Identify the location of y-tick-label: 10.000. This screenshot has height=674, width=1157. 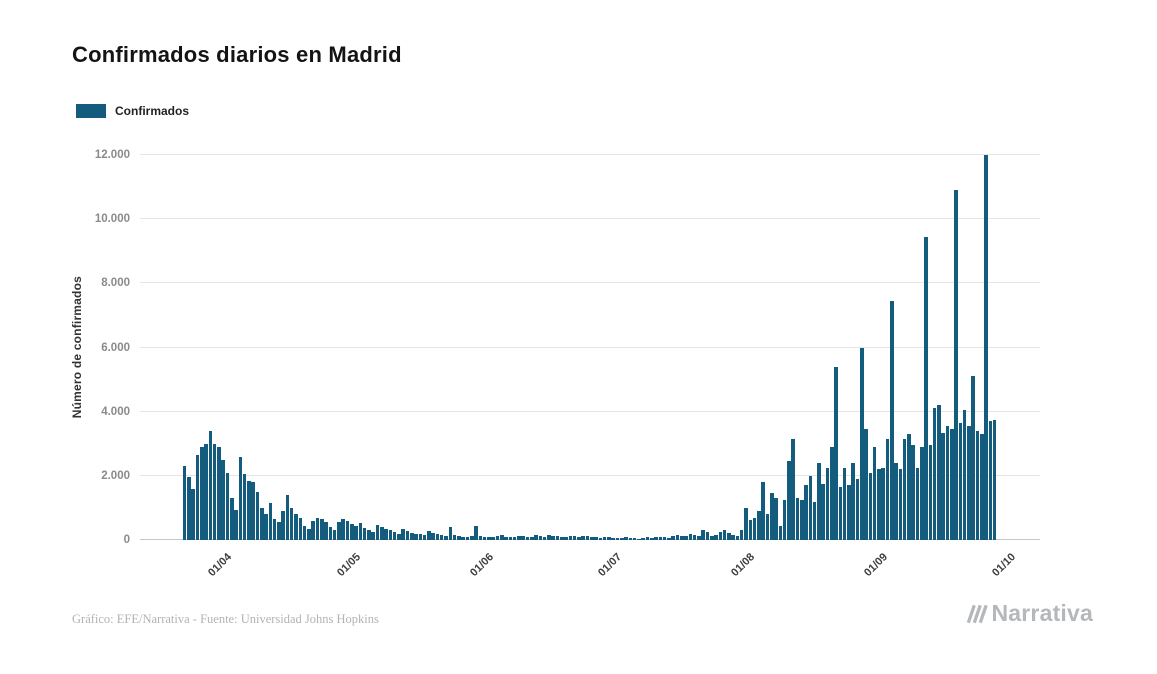
(112, 219).